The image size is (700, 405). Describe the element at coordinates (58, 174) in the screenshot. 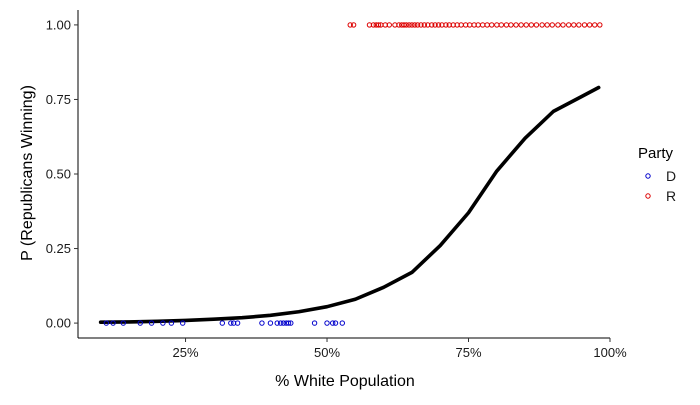

I see `y-tick-label: 0.50` at that location.